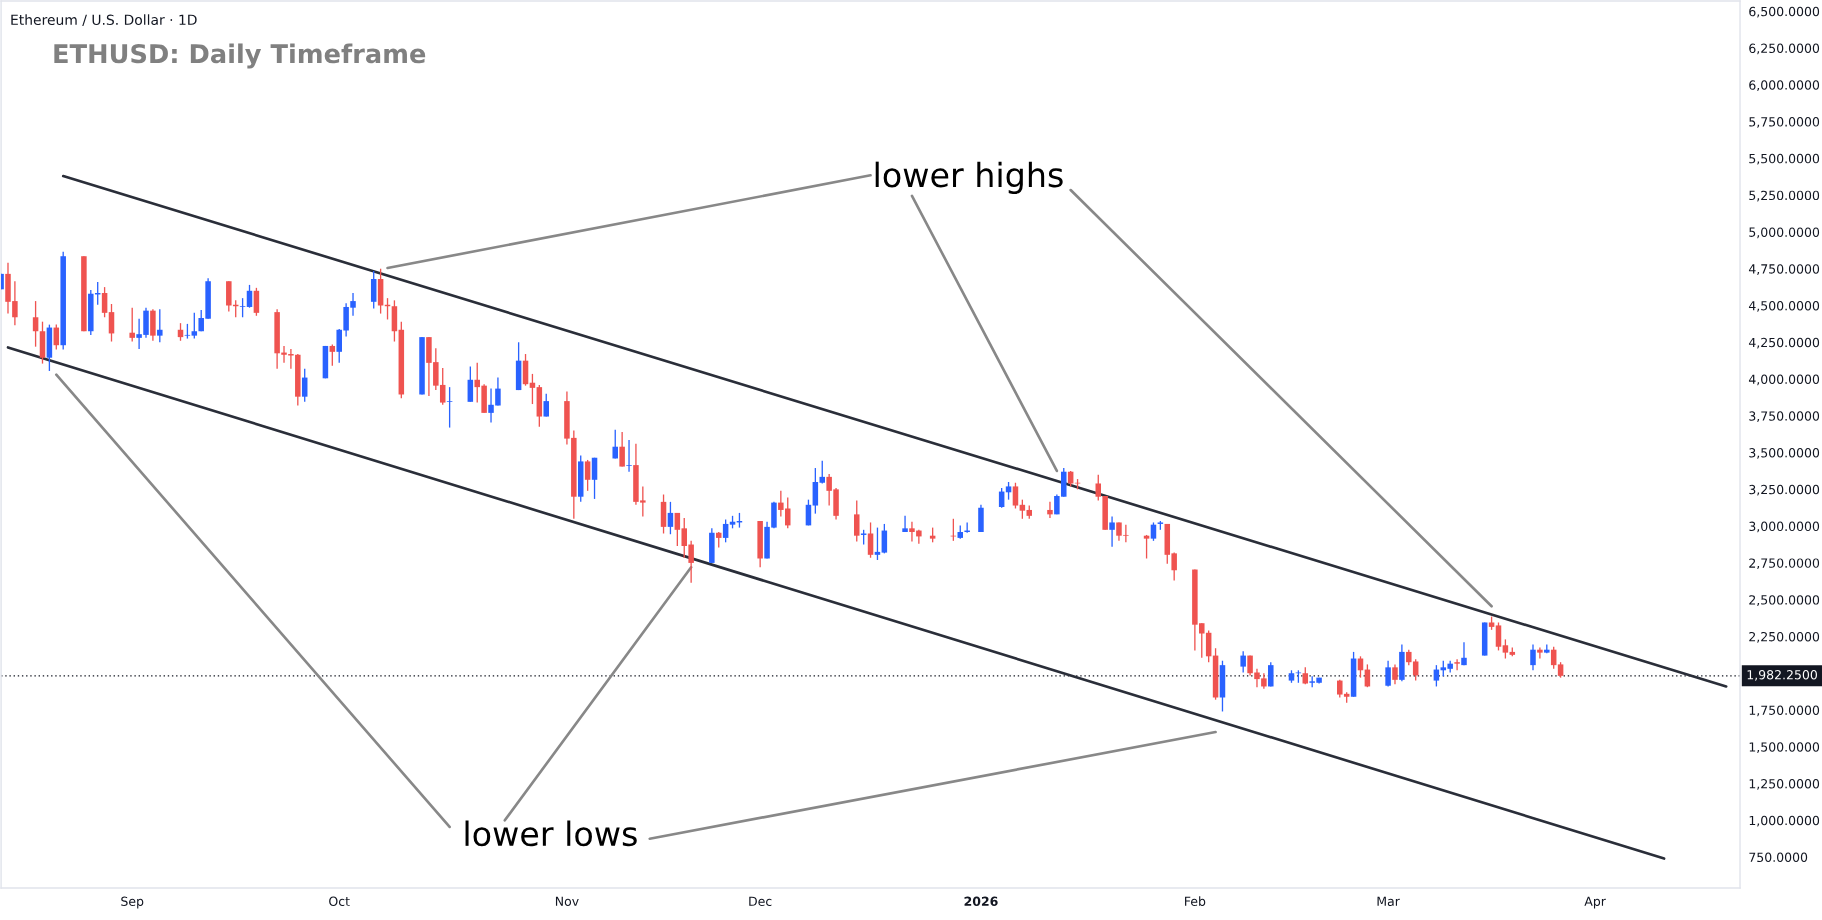  What do you see at coordinates (1784, 86) in the screenshot?
I see `y-tick-label: 6,000.0000` at bounding box center [1784, 86].